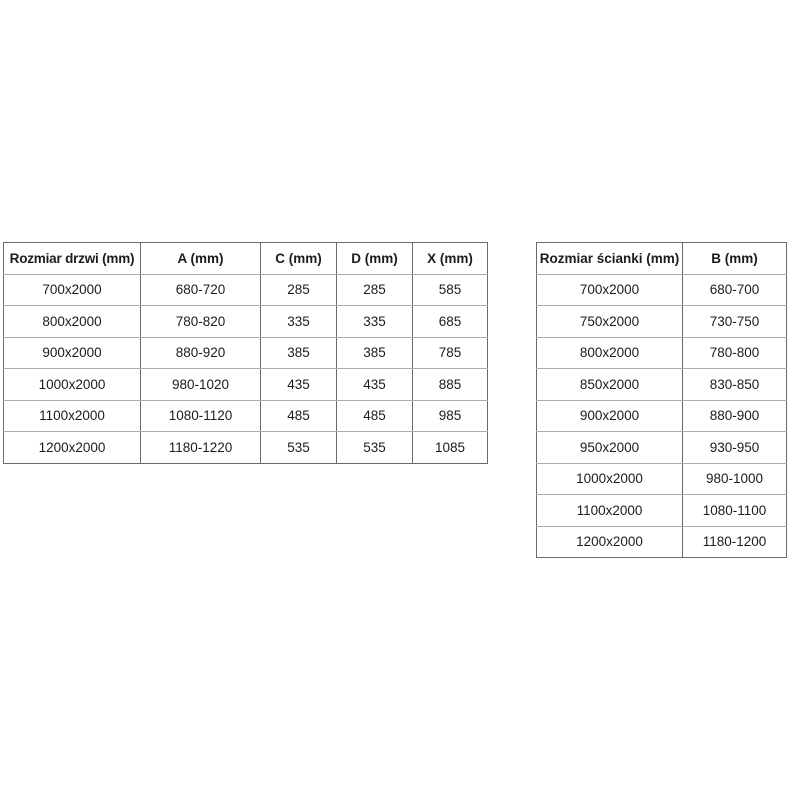  I want to click on cell-x: 685, so click(450, 321).